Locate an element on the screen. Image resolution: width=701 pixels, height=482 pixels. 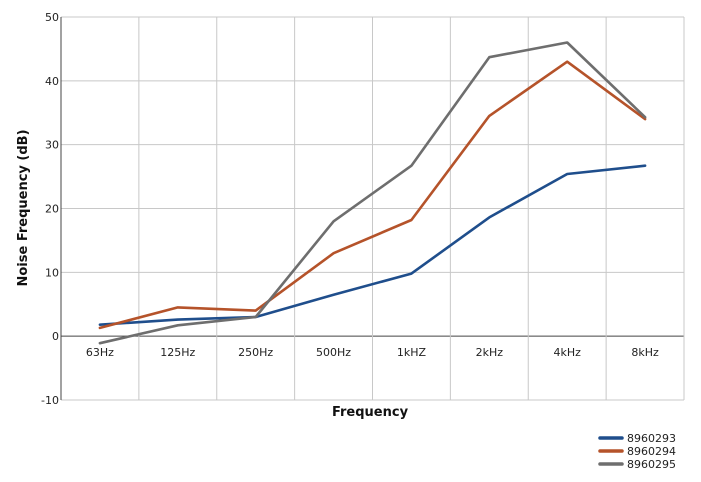
x-tick-label: 2kHz is located at coordinates (490, 352).